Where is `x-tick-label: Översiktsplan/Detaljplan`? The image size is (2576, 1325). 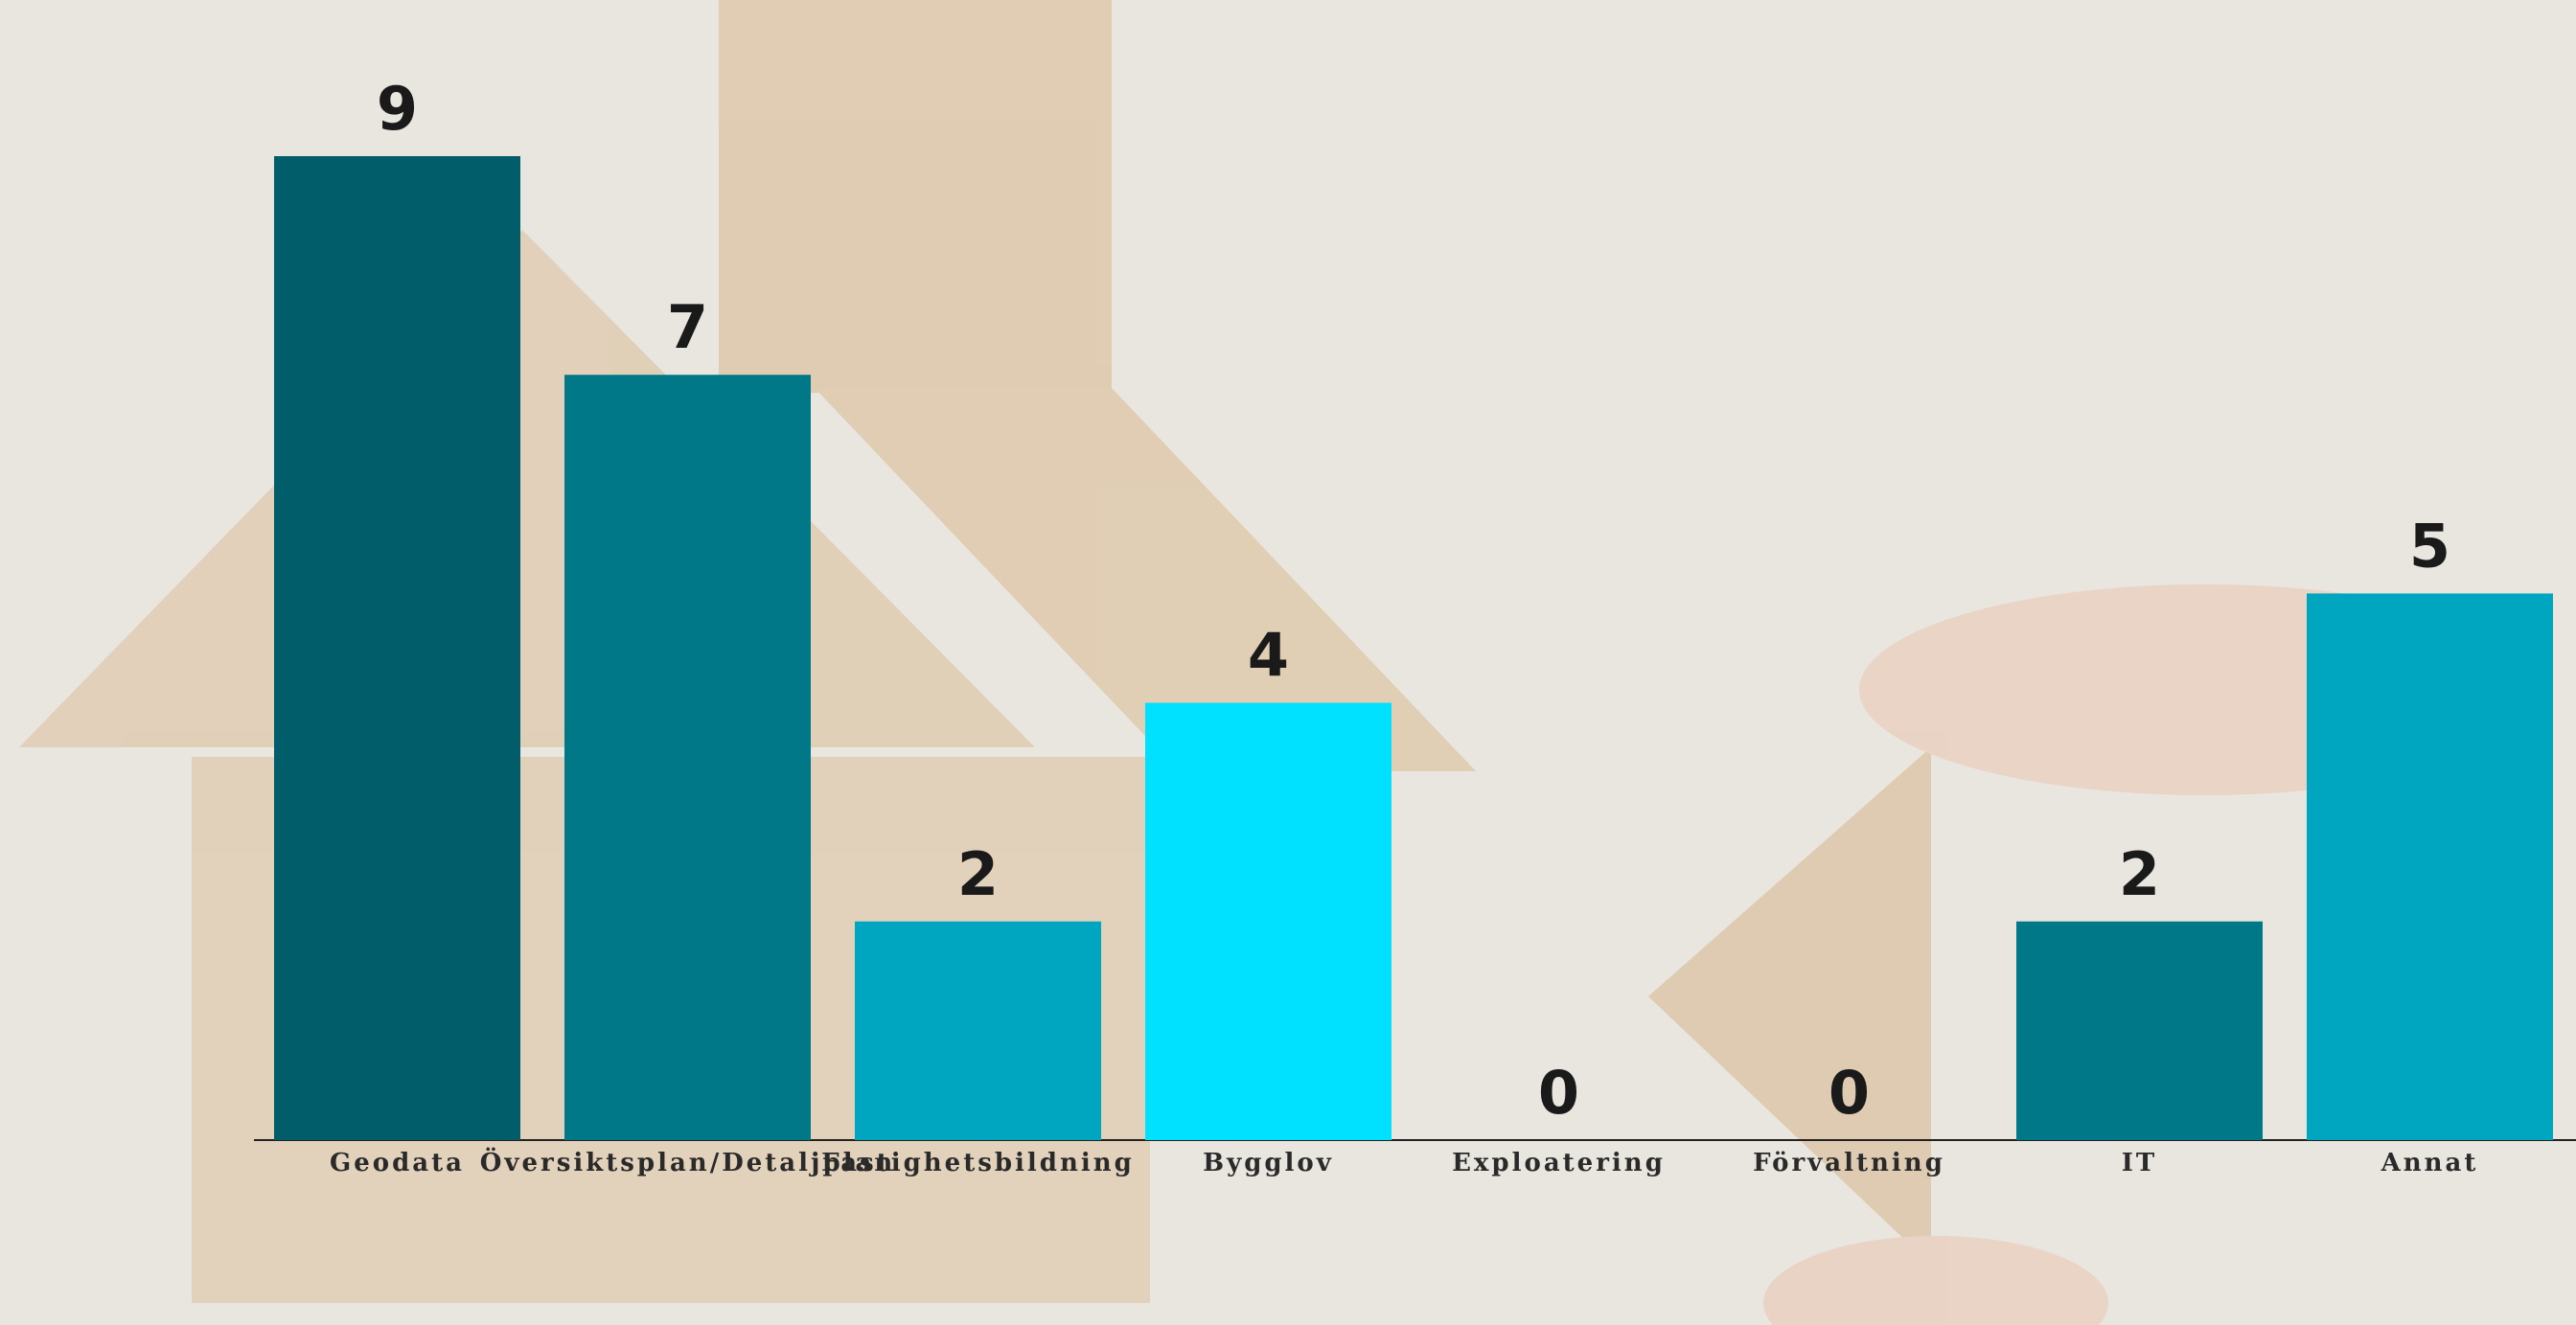
x-tick-label: Översiktsplan/Detaljplan is located at coordinates (688, 1162).